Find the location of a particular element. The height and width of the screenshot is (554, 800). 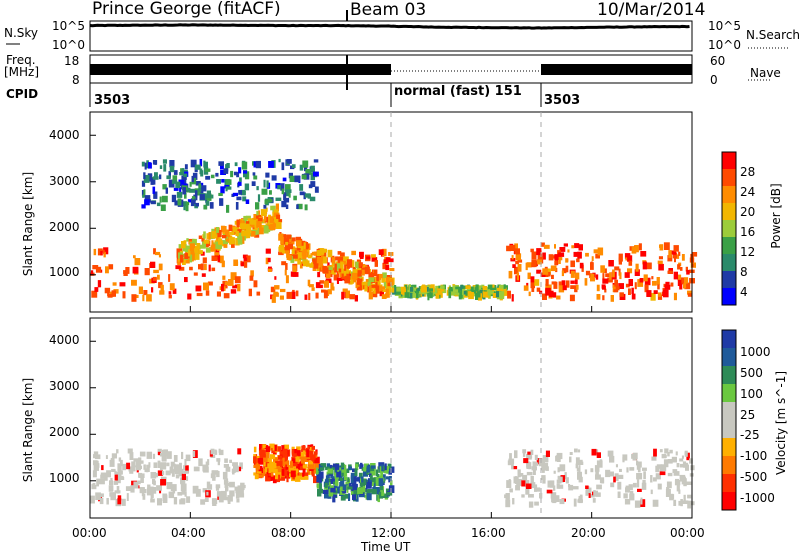

x-tick-2000: 20:00 is located at coordinates (588, 533).